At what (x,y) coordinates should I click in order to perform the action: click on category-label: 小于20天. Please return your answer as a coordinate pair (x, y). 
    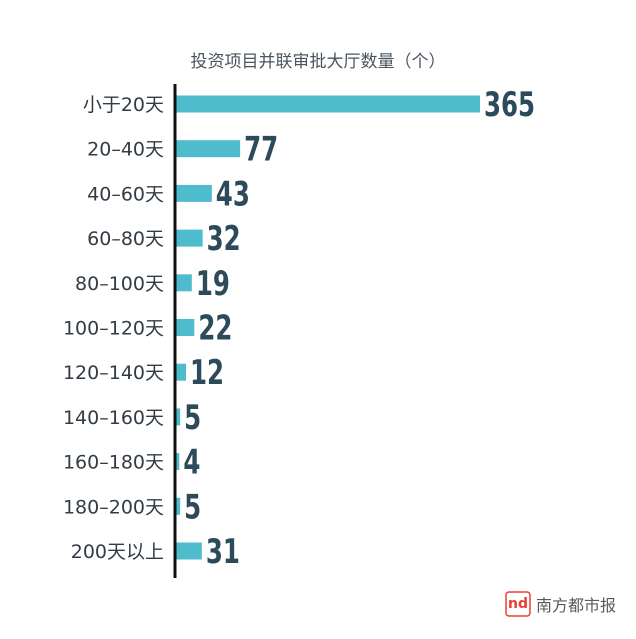
    Looking at the image, I should click on (123, 105).